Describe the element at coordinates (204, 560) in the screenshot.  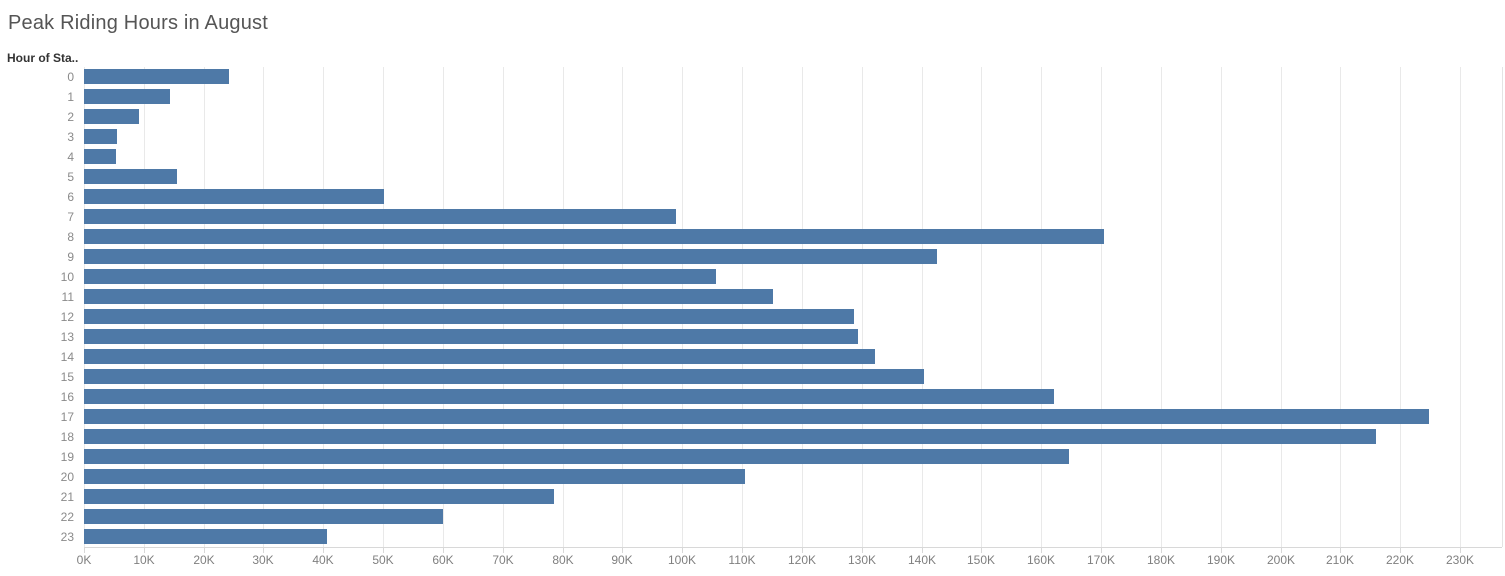
I see `x-tick-label-20K: 20K` at that location.